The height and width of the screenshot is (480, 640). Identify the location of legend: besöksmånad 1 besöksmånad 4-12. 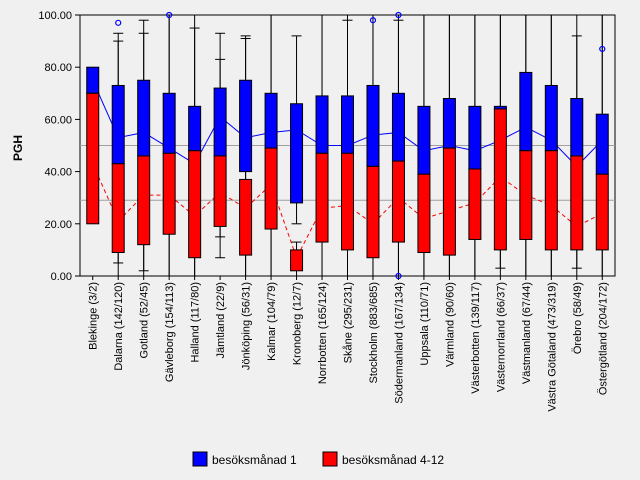
(318, 459).